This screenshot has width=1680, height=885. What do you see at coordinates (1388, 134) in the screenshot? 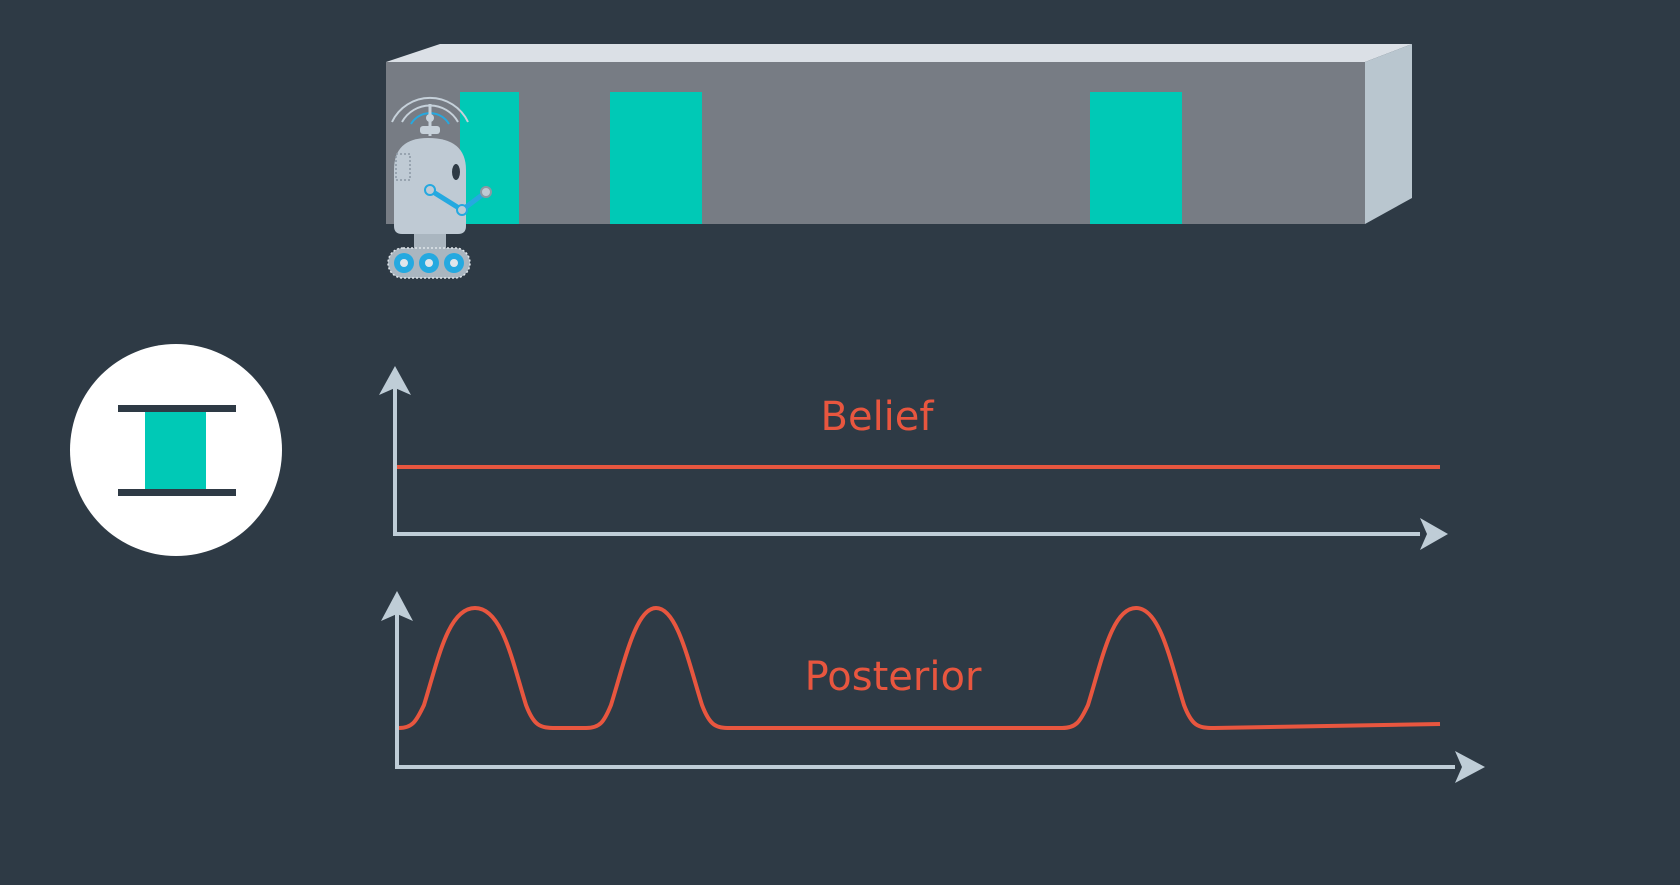
I see `corridor-side-face` at bounding box center [1388, 134].